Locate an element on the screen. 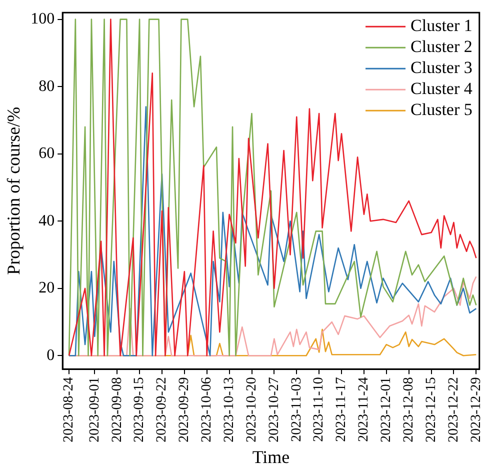  x-tick-label: 2023-10-20 is located at coordinates (252, 409).